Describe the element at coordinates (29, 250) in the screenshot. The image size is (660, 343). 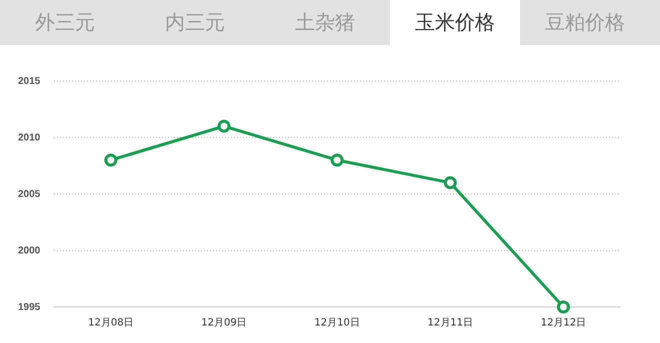
I see `y-tick-label: 2000` at that location.